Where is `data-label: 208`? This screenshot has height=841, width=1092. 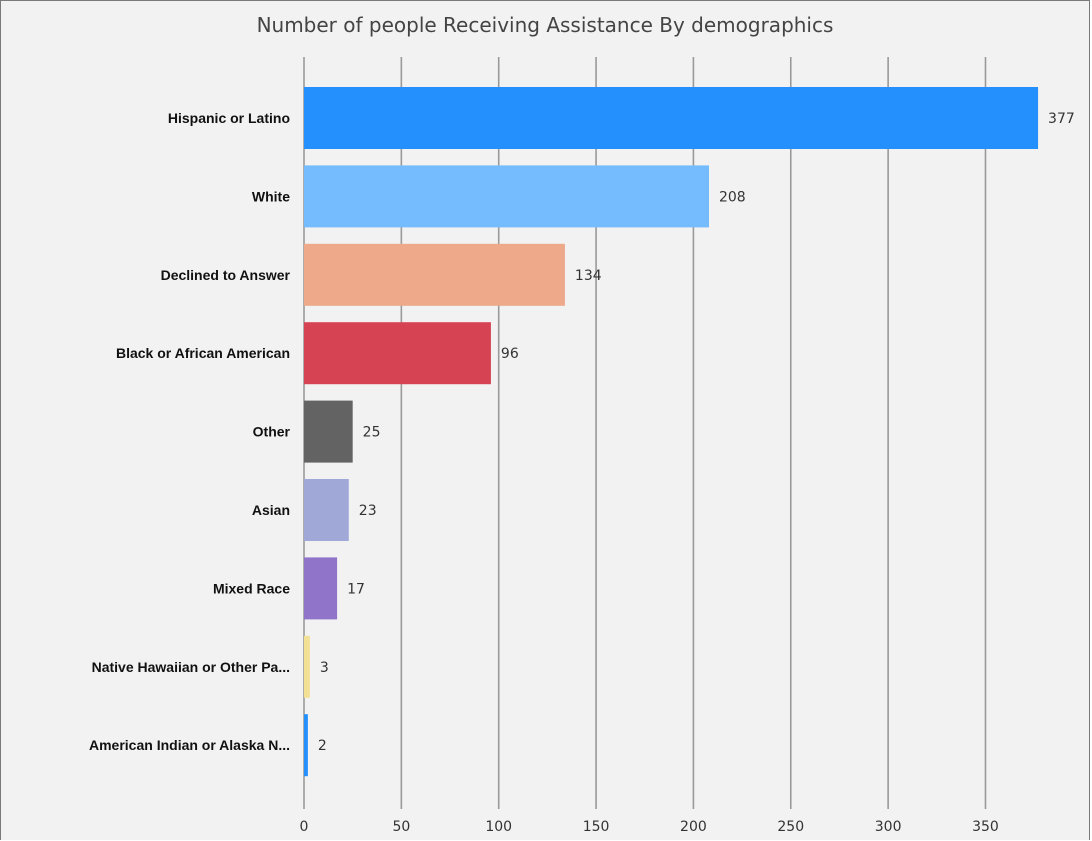
data-label: 208 is located at coordinates (732, 197).